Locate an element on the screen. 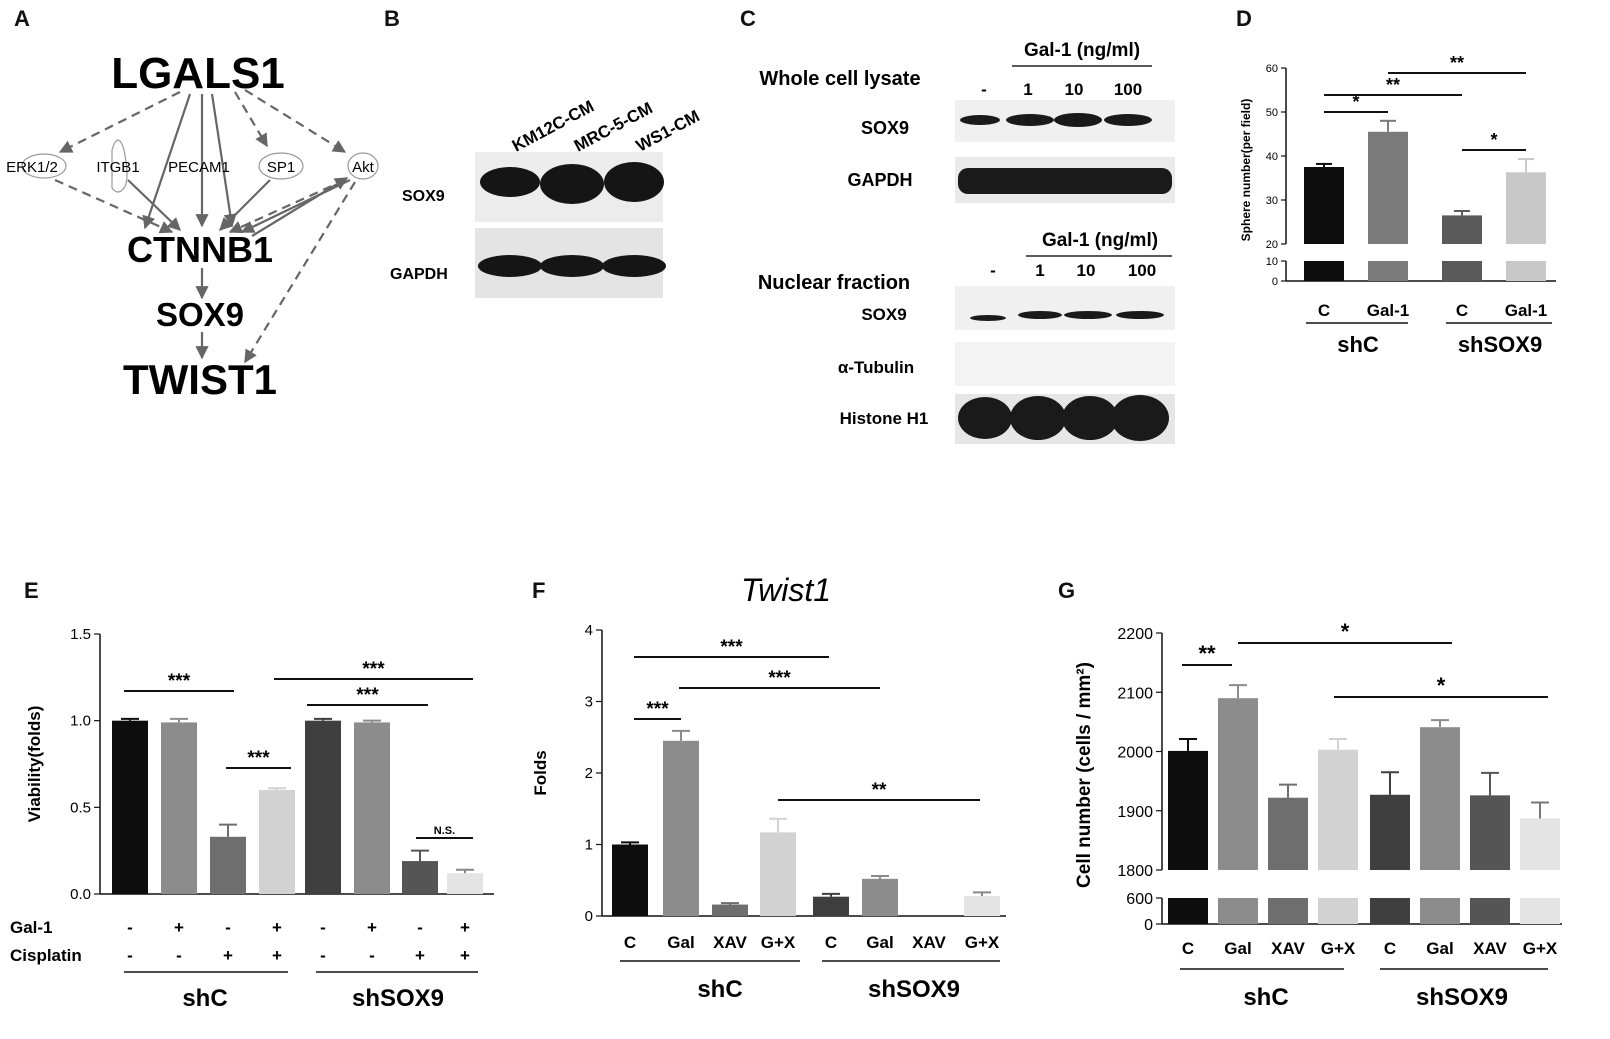  blot-title: Nuclear fraction is located at coordinates (834, 283).